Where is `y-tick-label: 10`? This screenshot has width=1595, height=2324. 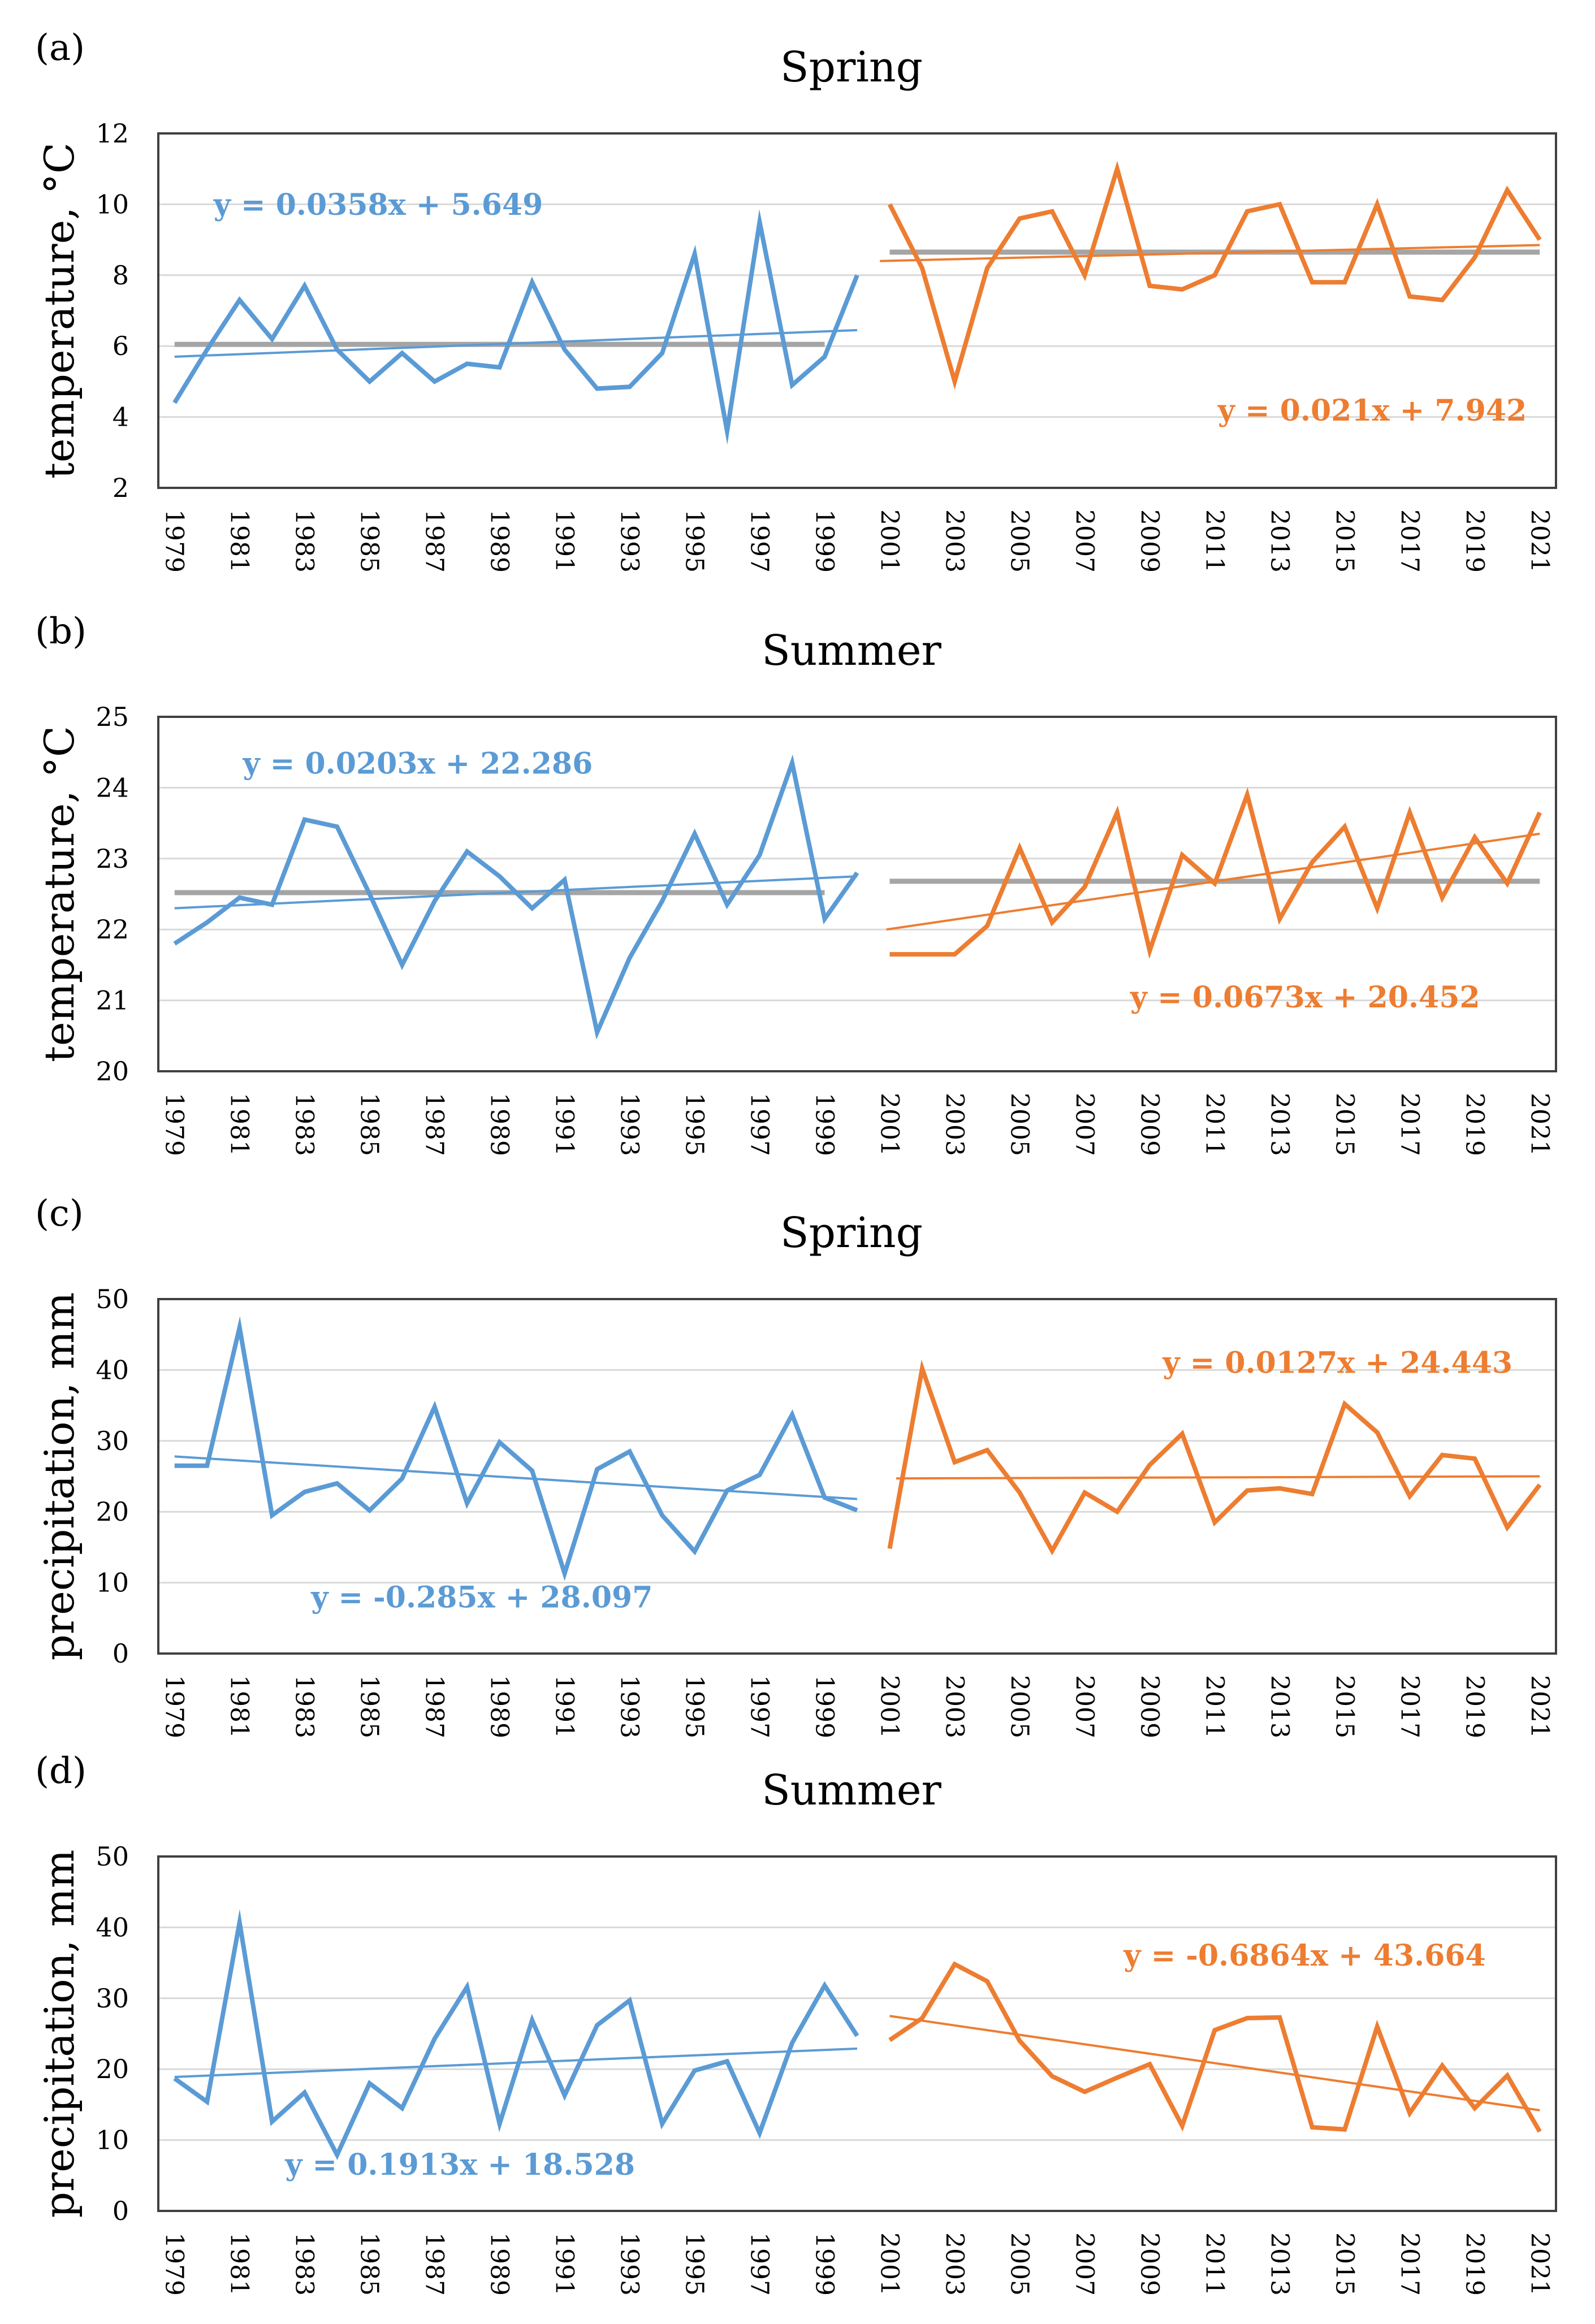 y-tick-label: 10 is located at coordinates (113, 204).